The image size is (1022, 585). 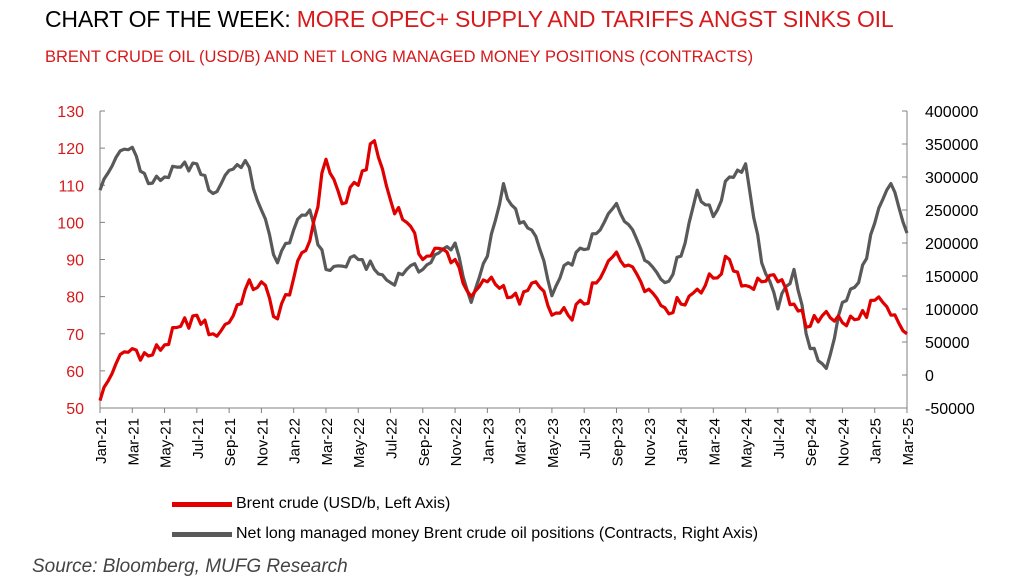 What do you see at coordinates (75, 261) in the screenshot?
I see `left-axis-tick-label: 90` at bounding box center [75, 261].